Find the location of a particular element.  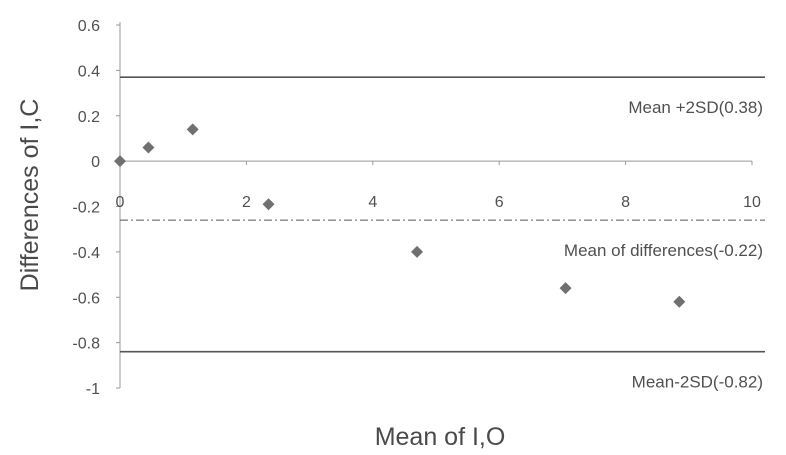

y-tick-label: -0.8 is located at coordinates (86, 344).